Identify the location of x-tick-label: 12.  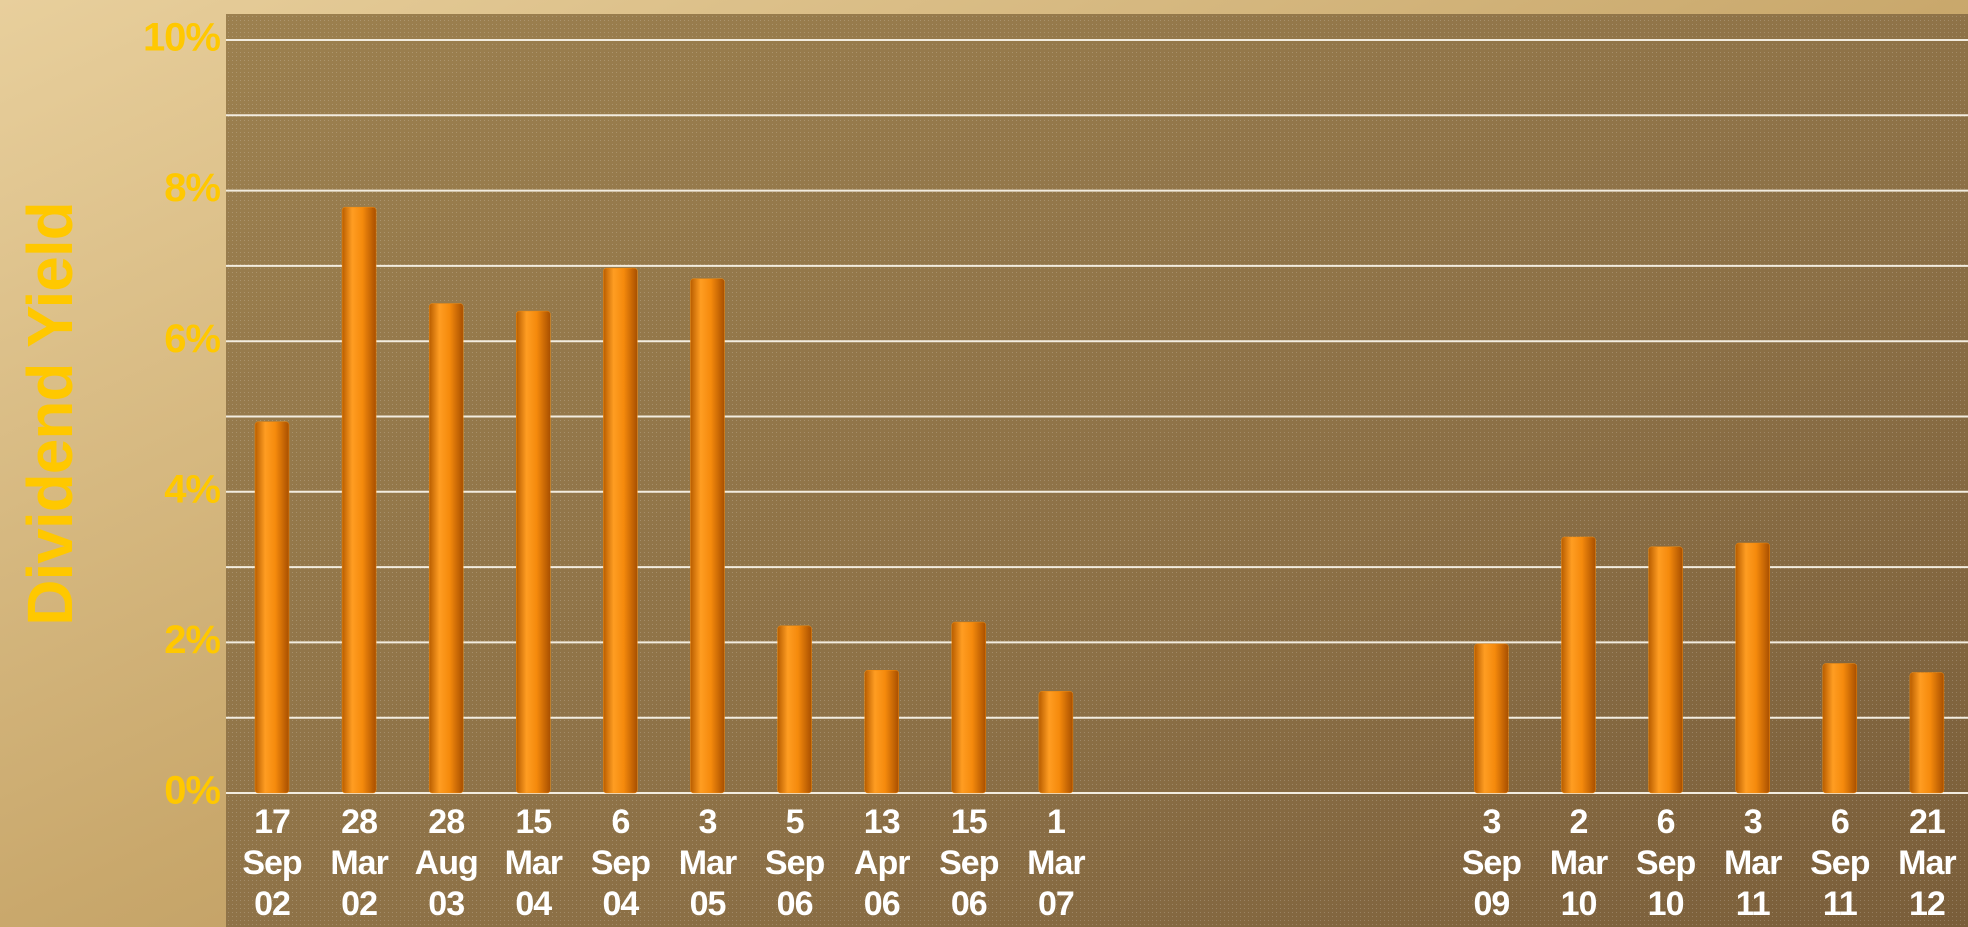
(1927, 904).